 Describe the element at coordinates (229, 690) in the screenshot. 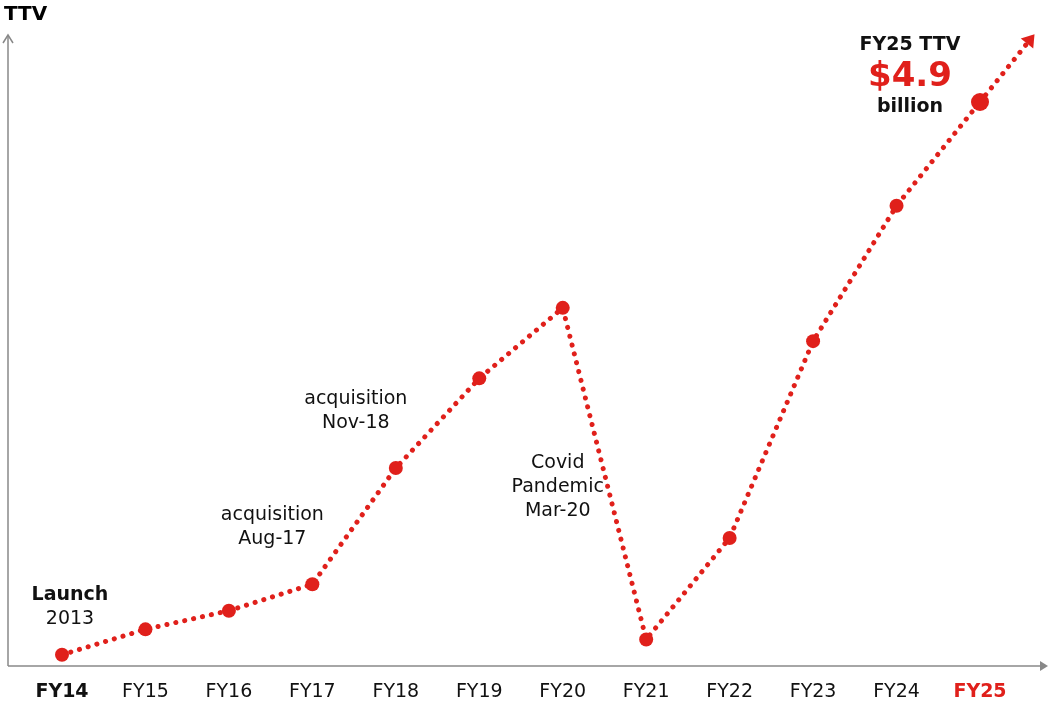

I see `x-tick-label: FY16` at that location.